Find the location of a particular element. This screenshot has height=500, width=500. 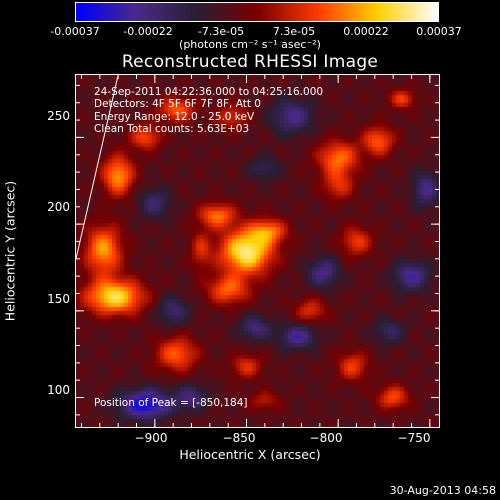

colorbar-tick-label: -7.3e-05 is located at coordinates (221, 31).